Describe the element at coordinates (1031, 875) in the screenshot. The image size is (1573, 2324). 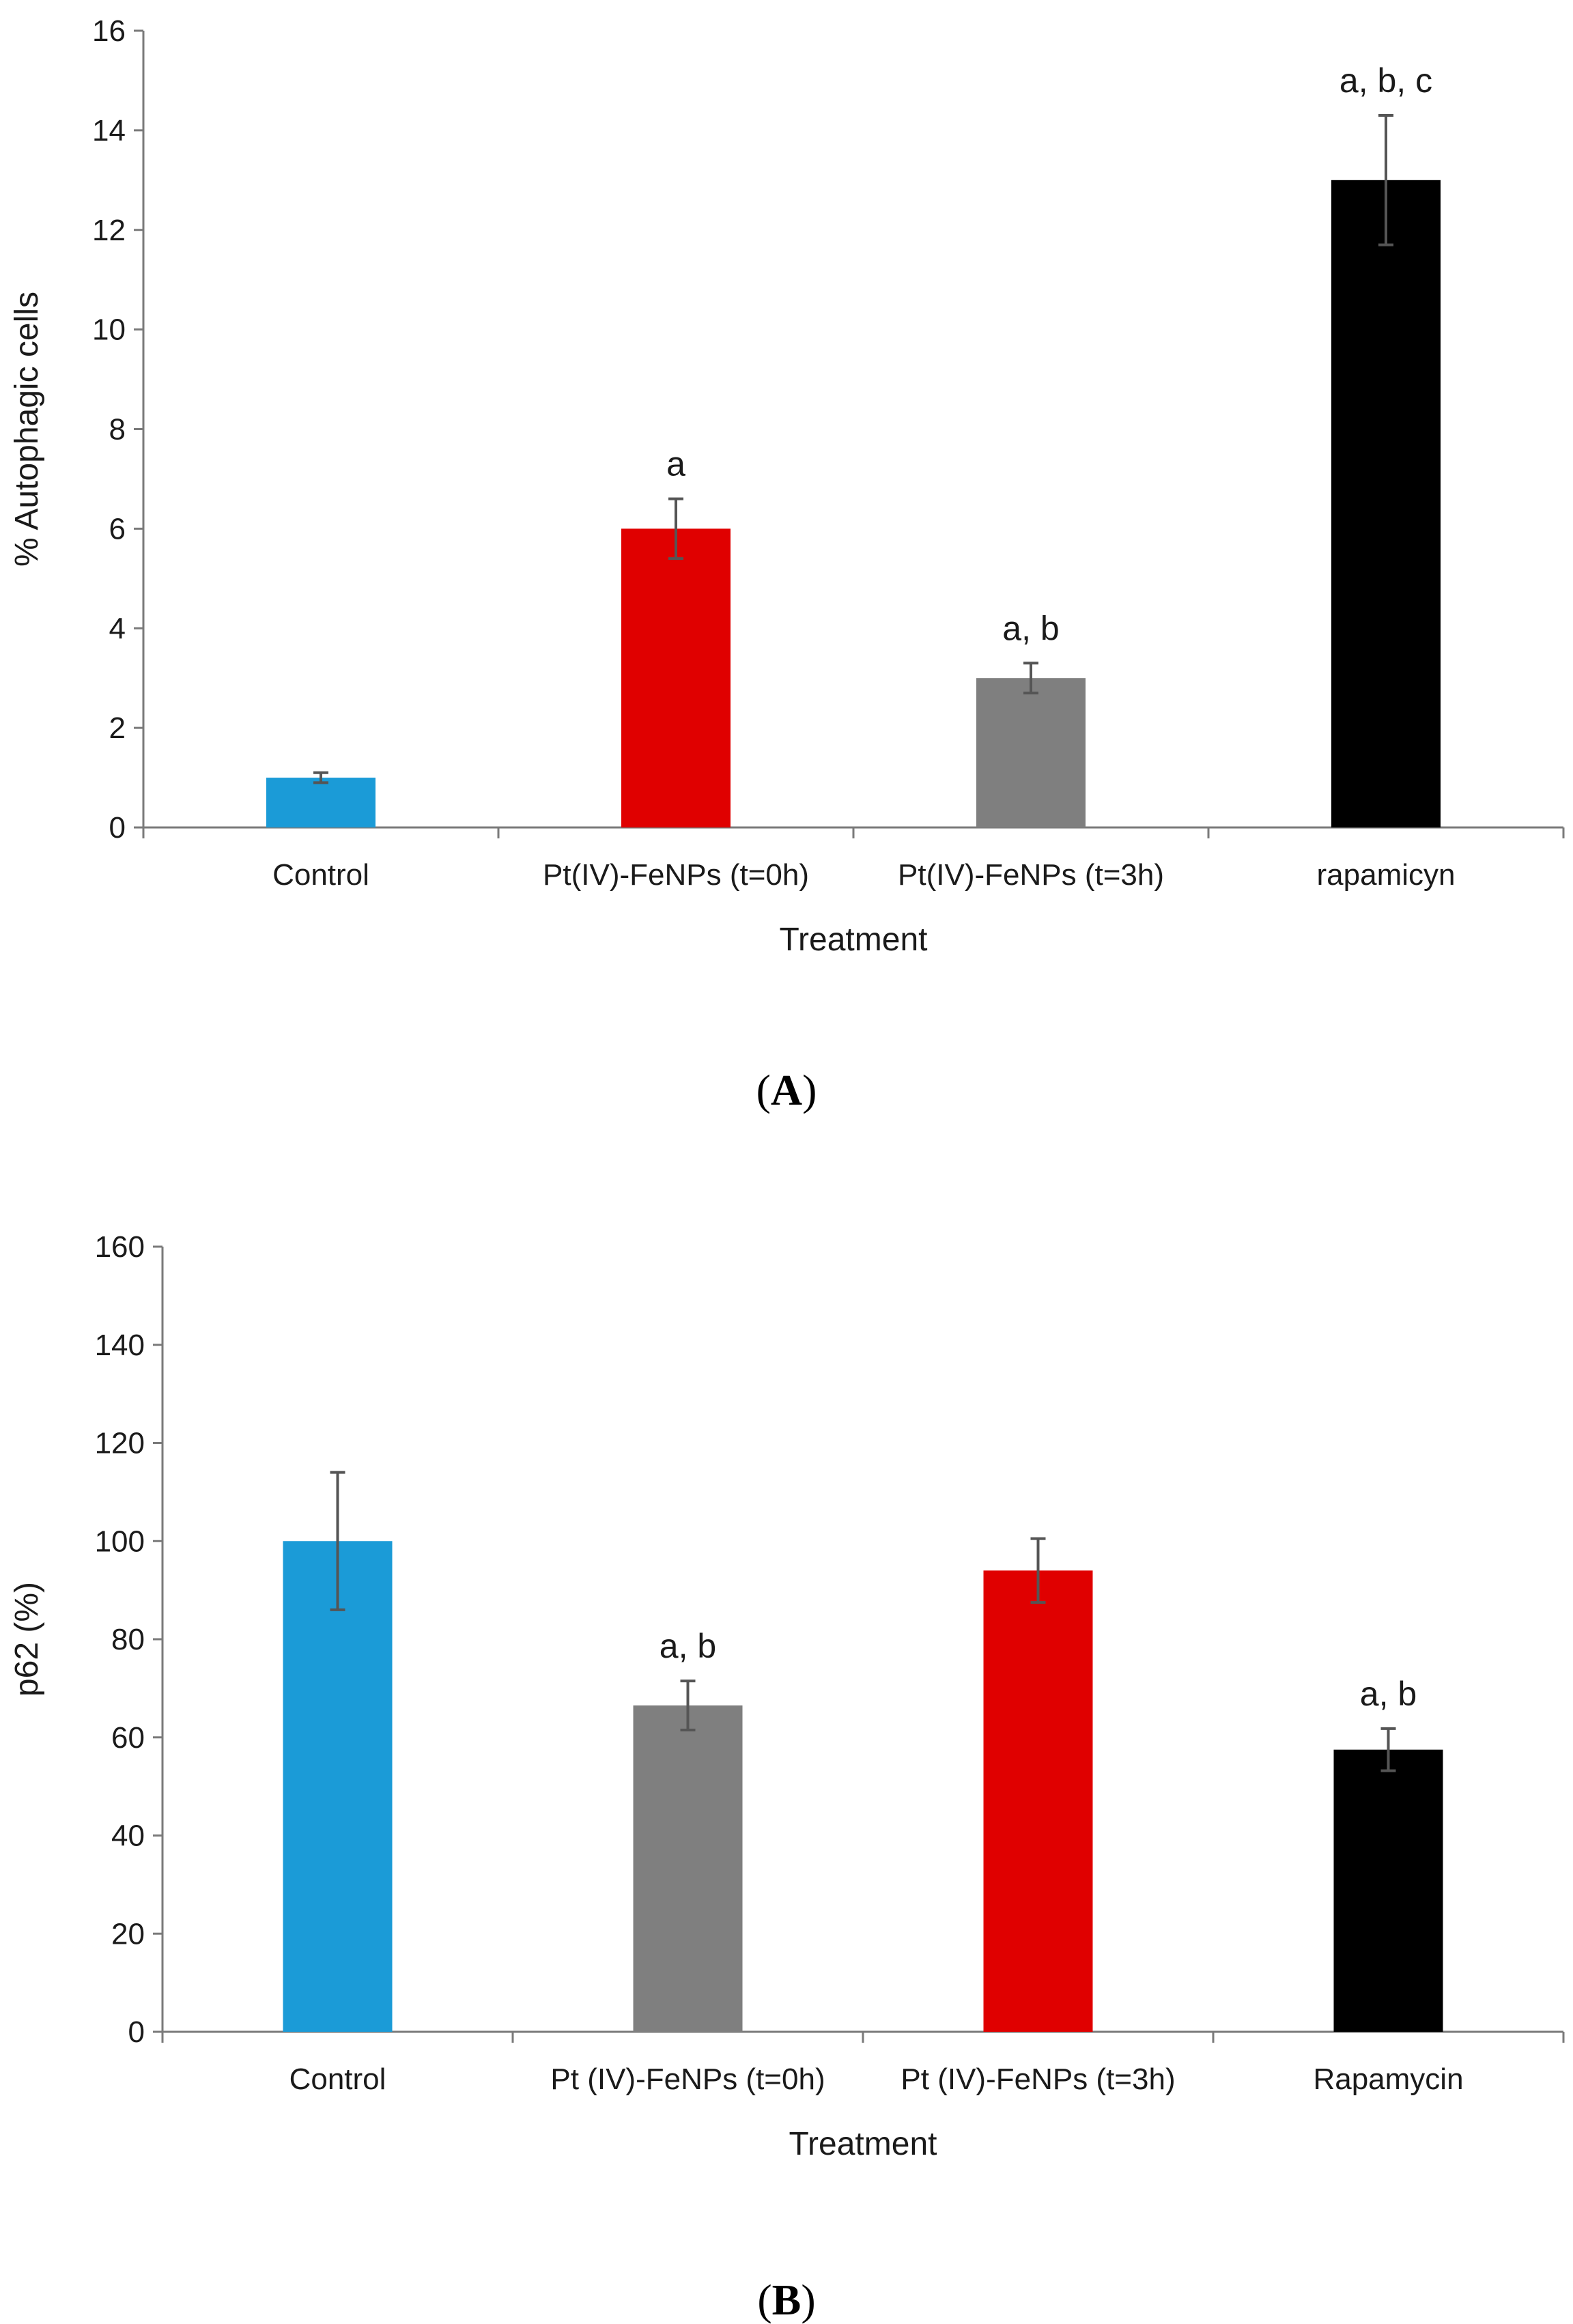
I see `x-tick-label: Pt(IV)-FeNPs (t=3h)` at that location.